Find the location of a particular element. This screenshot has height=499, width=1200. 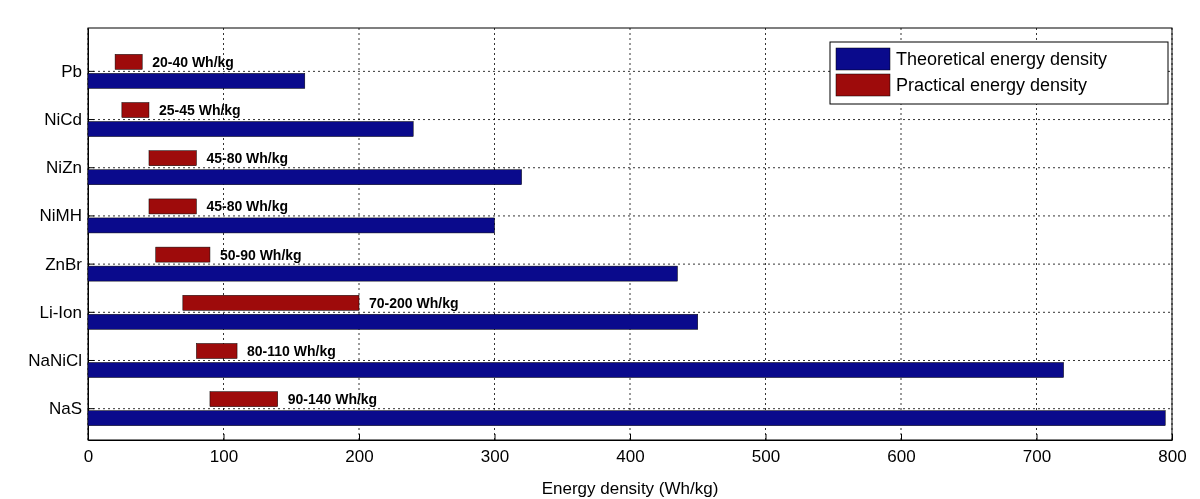

x-tick-label: 200 is located at coordinates (359, 457).